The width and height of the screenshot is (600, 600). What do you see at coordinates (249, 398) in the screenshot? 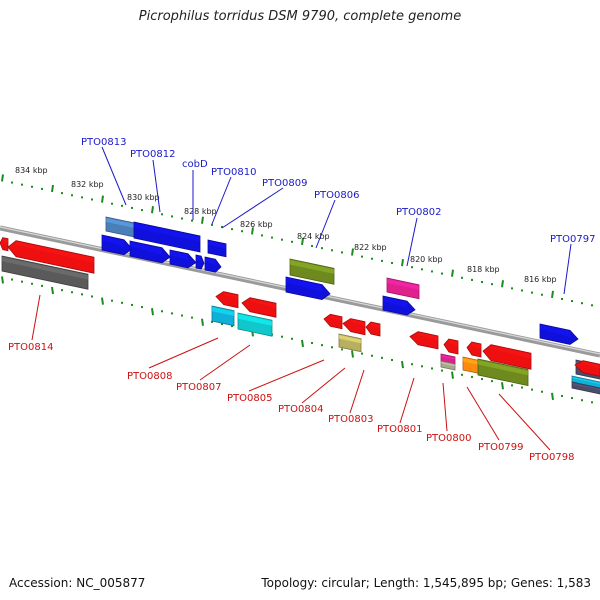
I see `gene-label: PTO0805` at bounding box center [249, 398].